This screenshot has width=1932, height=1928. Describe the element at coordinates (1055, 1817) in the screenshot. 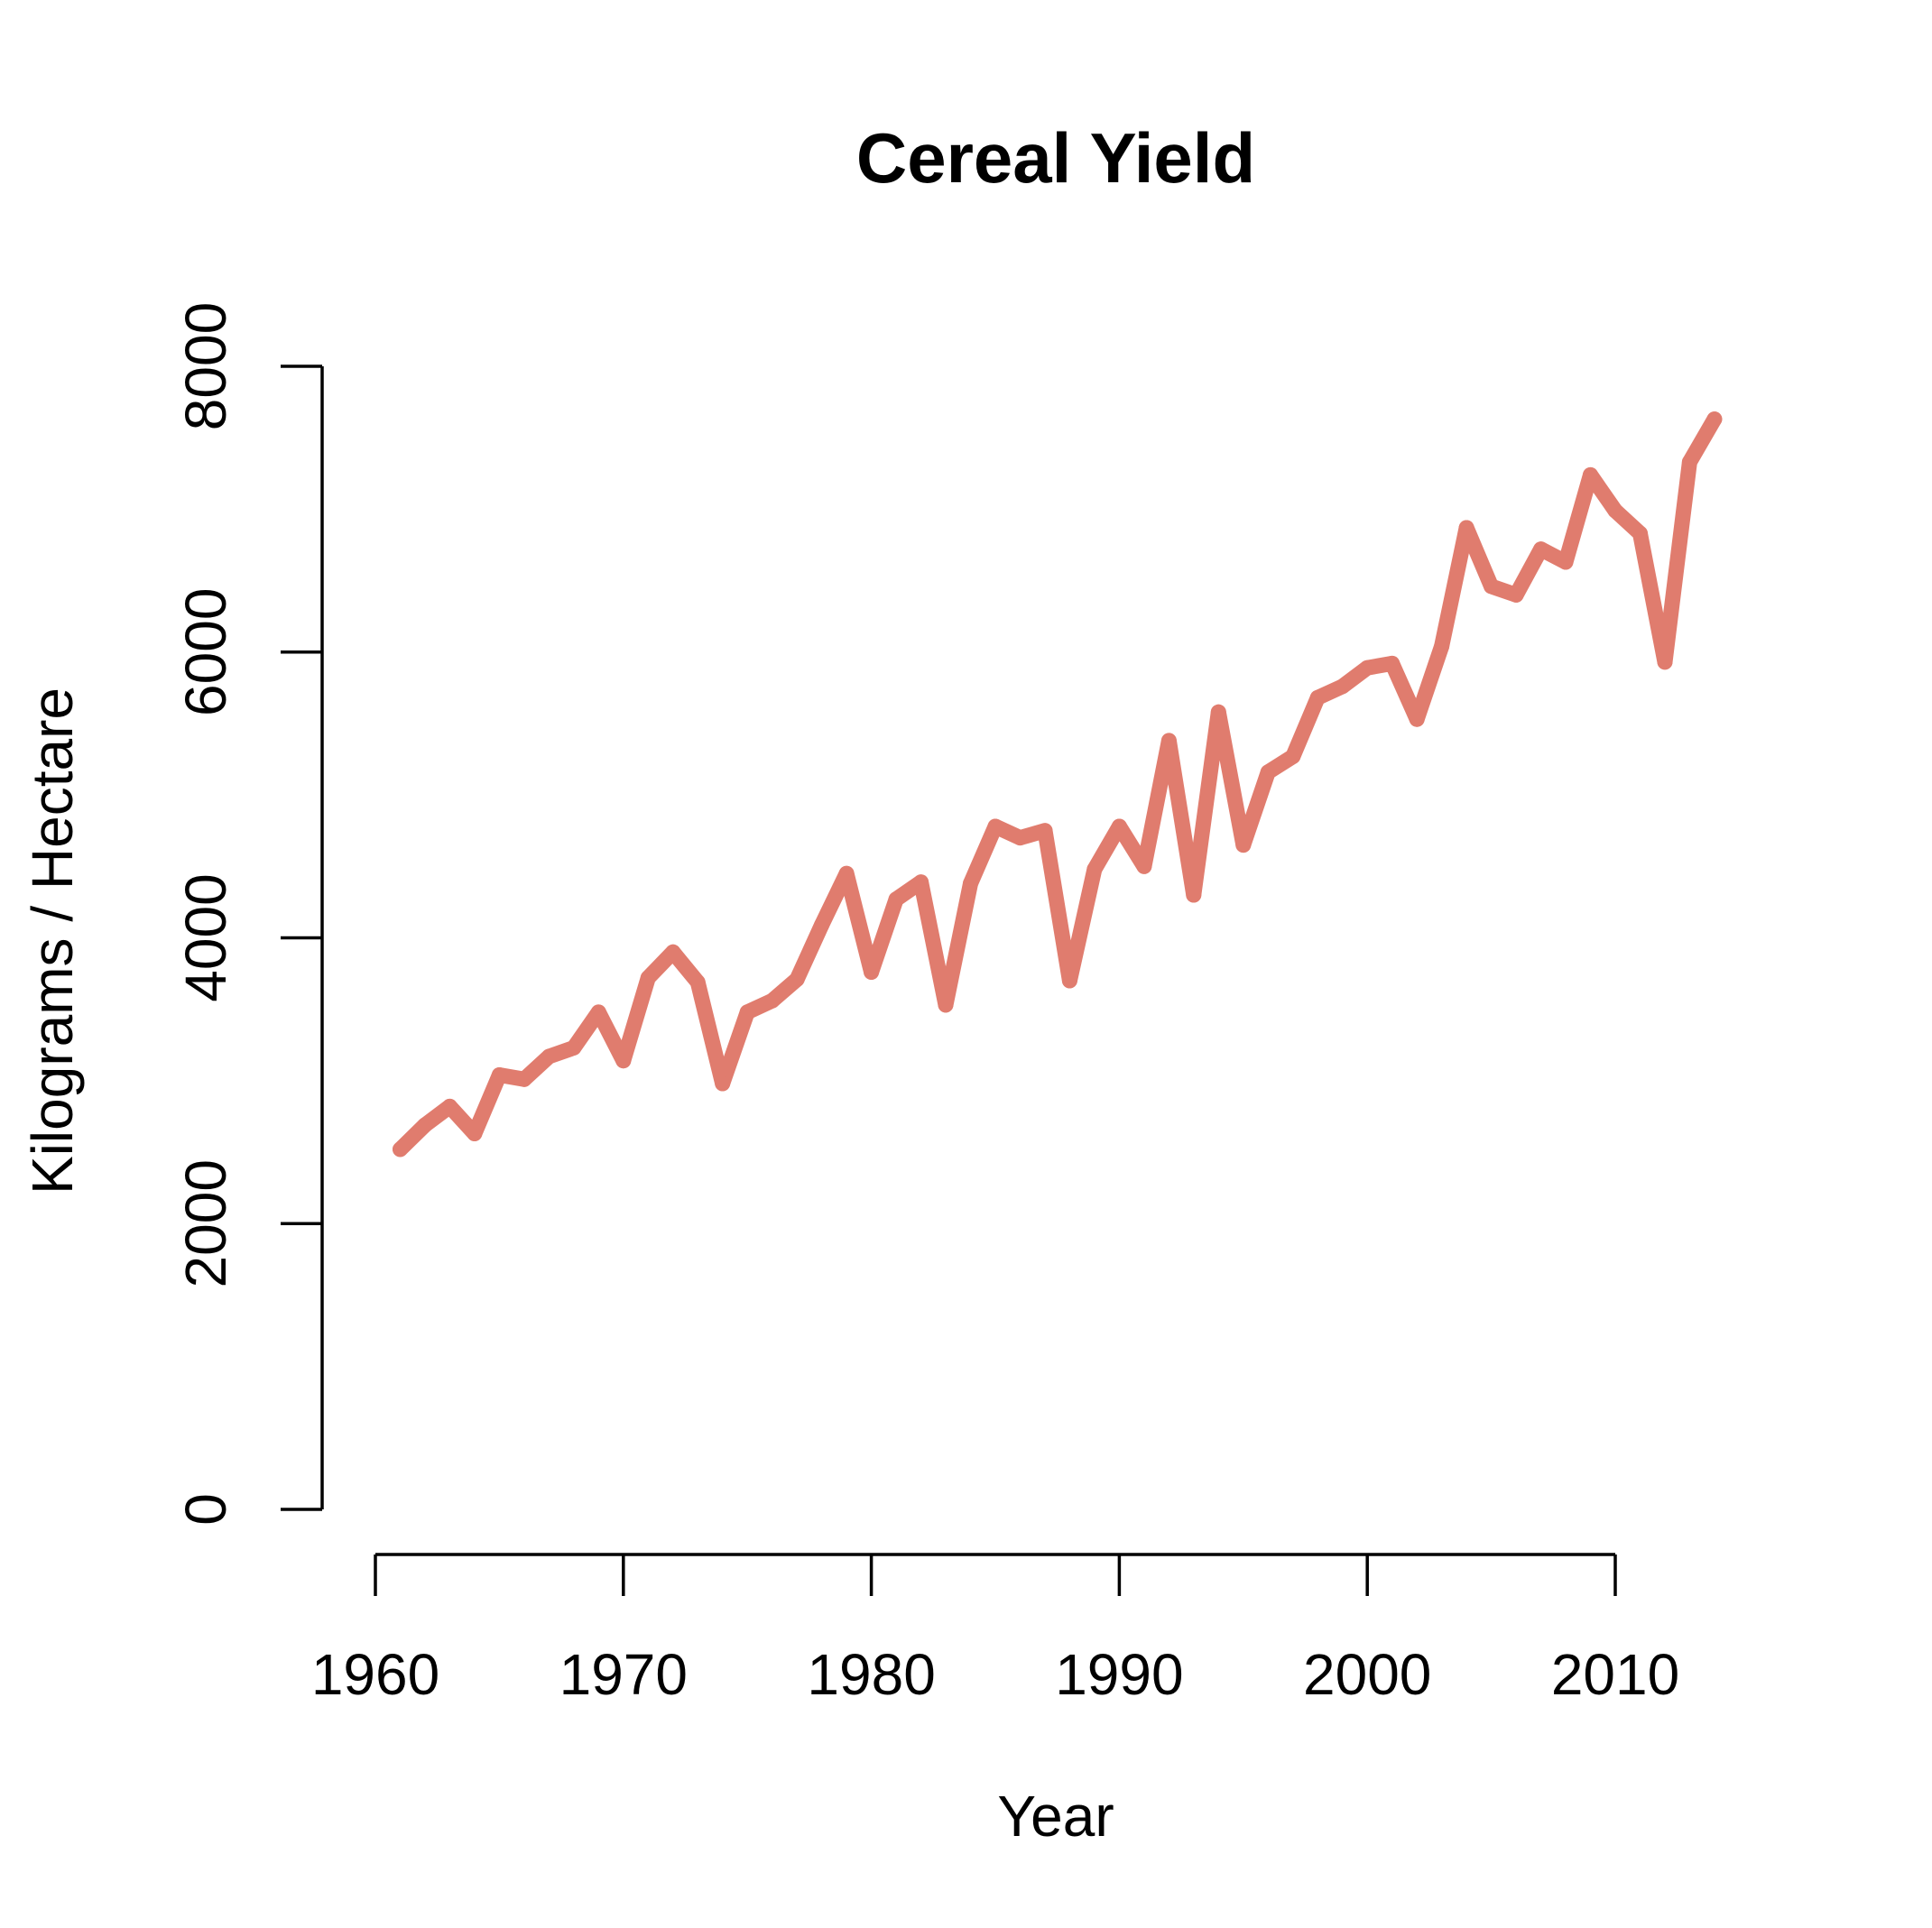

I see `x-axis-label: Year` at that location.